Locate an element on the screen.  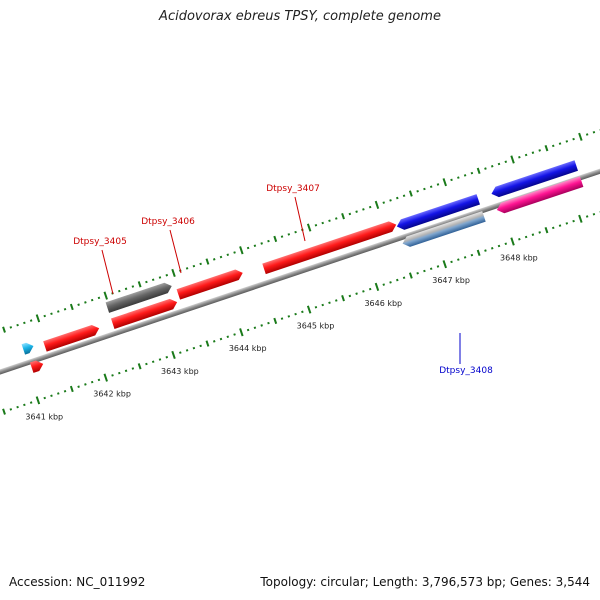
scale-tick-label: 3641 kbp is located at coordinates (44, 416).